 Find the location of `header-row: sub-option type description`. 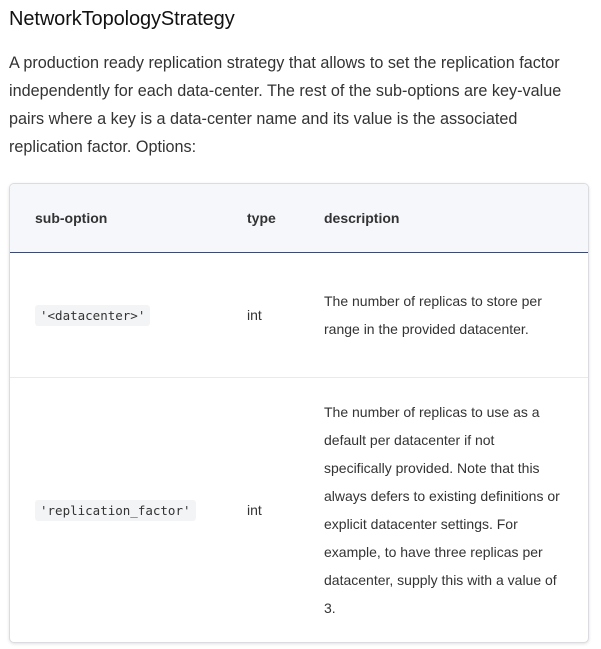

header-row: sub-option type description is located at coordinates (299, 218).